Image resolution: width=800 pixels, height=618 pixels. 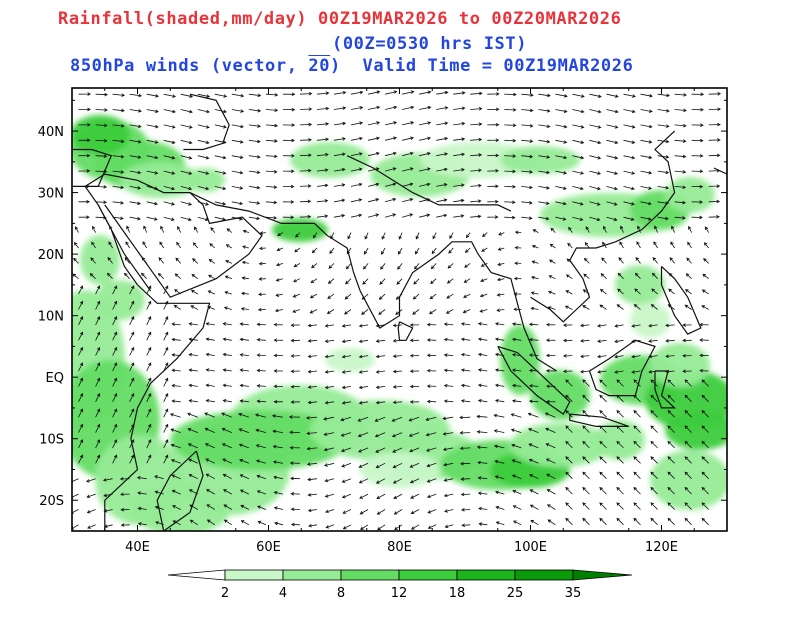 I want to click on colorbar-tick-label: 12, so click(x=399, y=593).